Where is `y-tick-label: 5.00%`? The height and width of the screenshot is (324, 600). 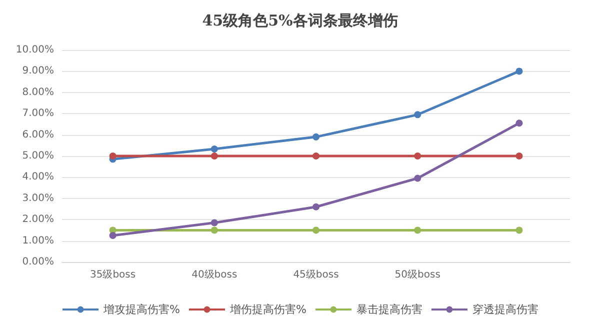 y-tick-label: 5.00% is located at coordinates (38, 156).